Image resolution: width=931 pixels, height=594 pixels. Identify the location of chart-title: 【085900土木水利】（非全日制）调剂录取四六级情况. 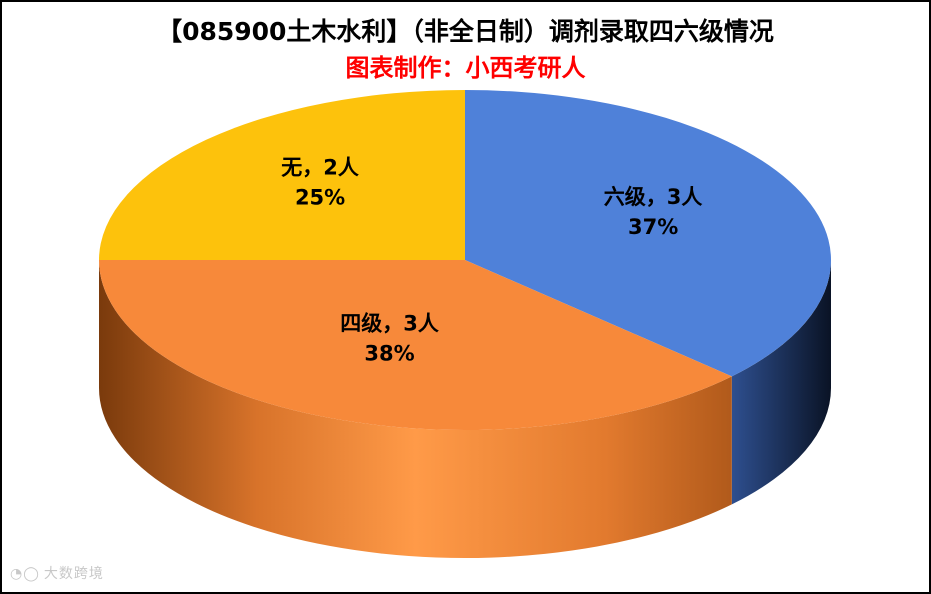
(465, 31).